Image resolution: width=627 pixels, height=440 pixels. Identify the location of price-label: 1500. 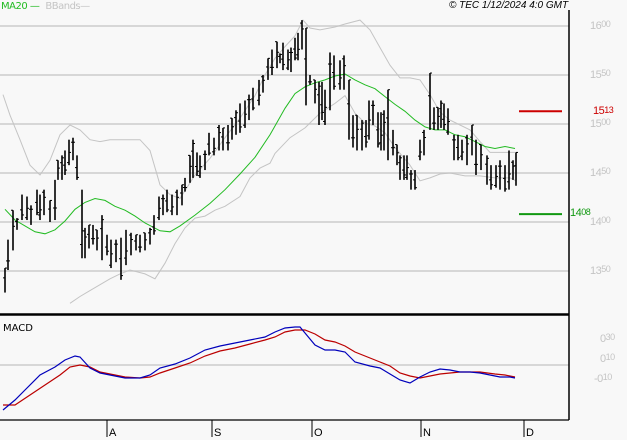
(600, 123).